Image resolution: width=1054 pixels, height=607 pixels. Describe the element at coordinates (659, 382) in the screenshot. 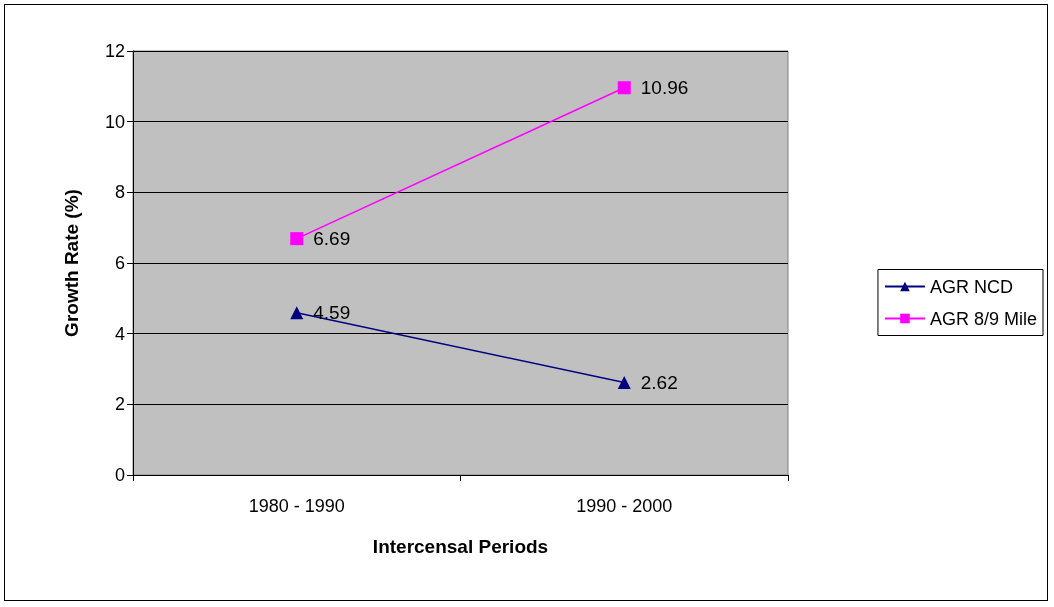

I see `data-label: 2.62` at that location.